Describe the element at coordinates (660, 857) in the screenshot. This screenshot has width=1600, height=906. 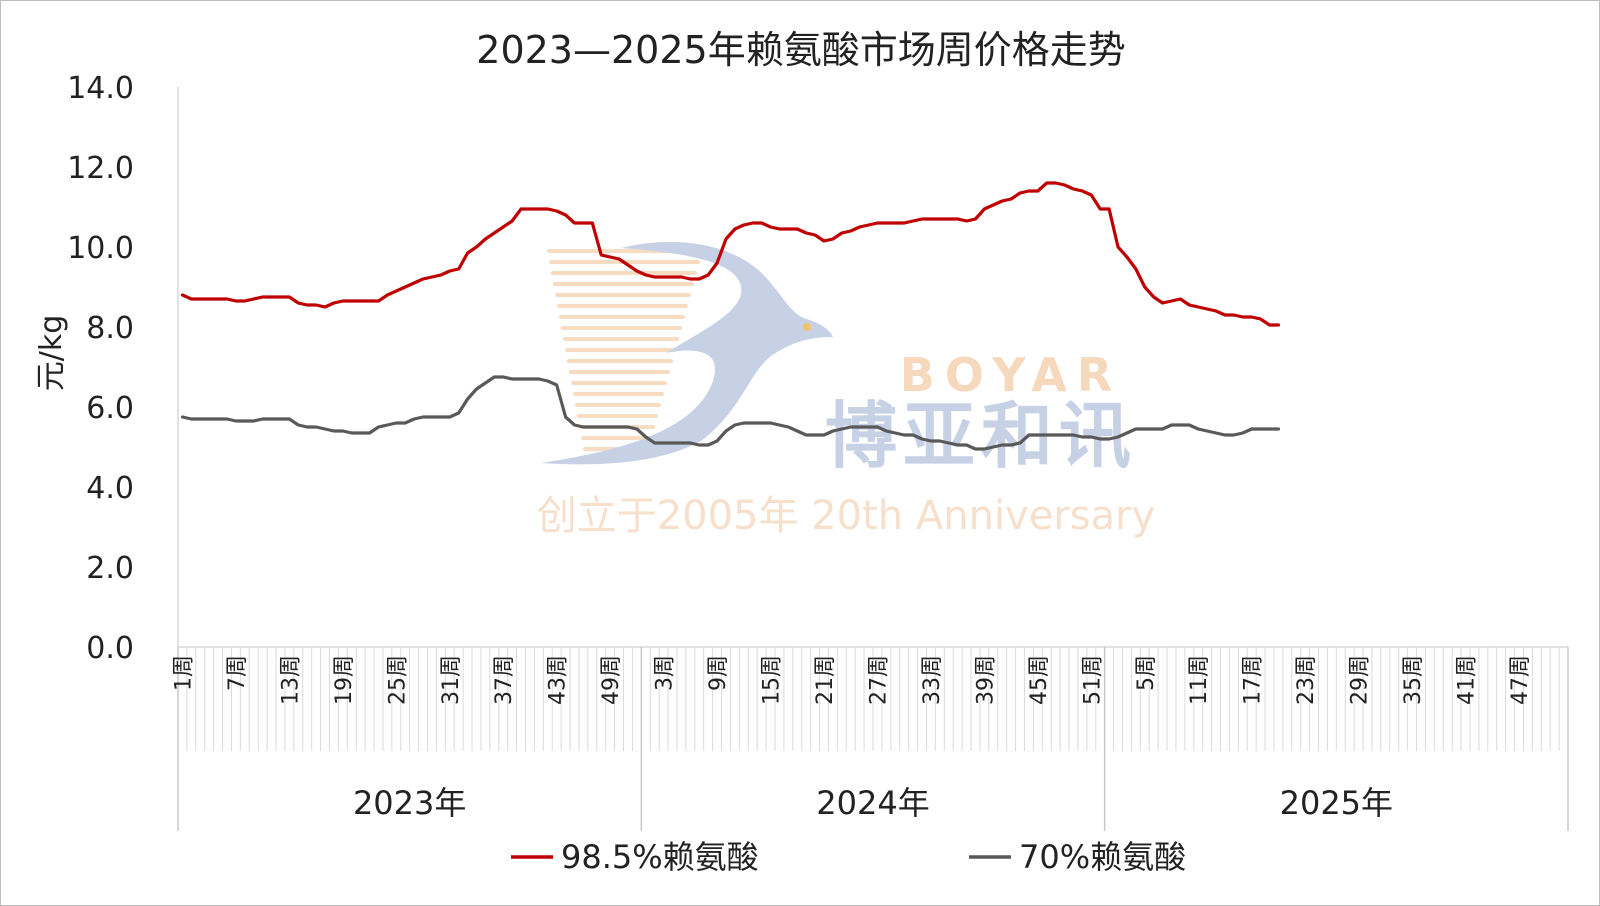
I see `legend-label: 98.5%赖氨酸` at that location.